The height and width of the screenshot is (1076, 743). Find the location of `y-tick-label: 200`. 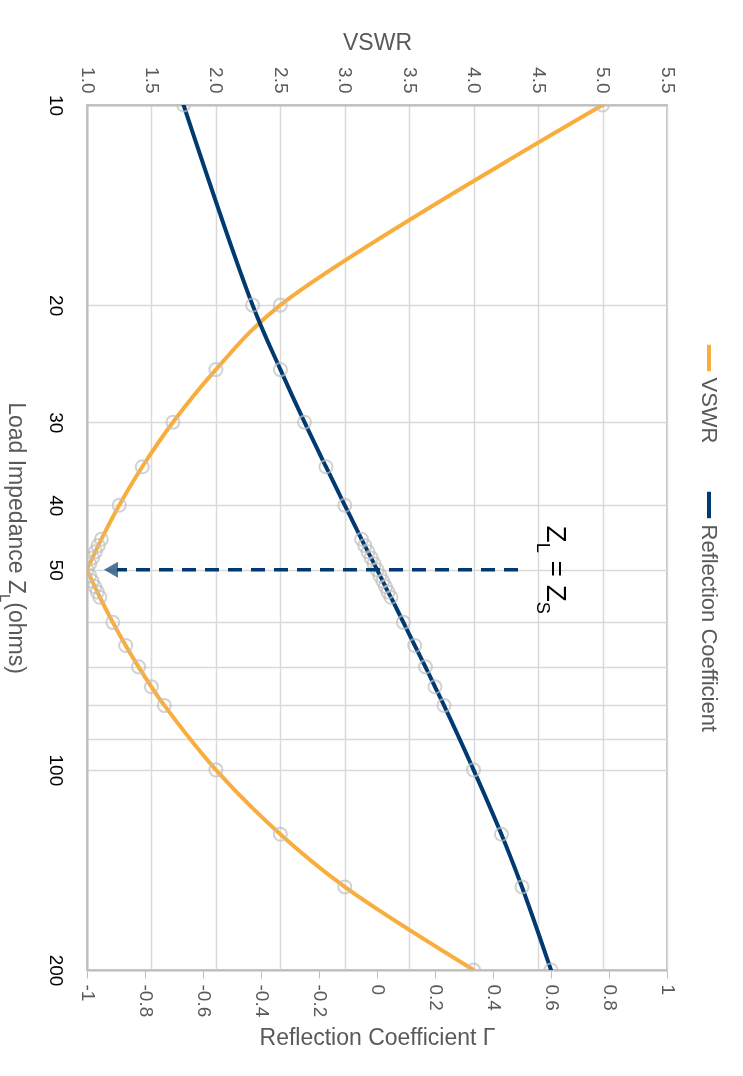

y-tick-label: 200 is located at coordinates (56, 970).